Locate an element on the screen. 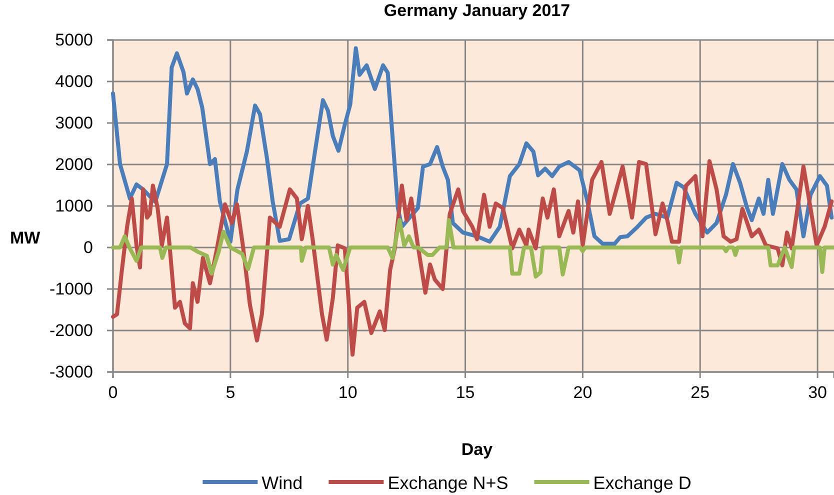 This screenshot has width=834, height=495. y-tick-label: 0 is located at coordinates (88, 247).